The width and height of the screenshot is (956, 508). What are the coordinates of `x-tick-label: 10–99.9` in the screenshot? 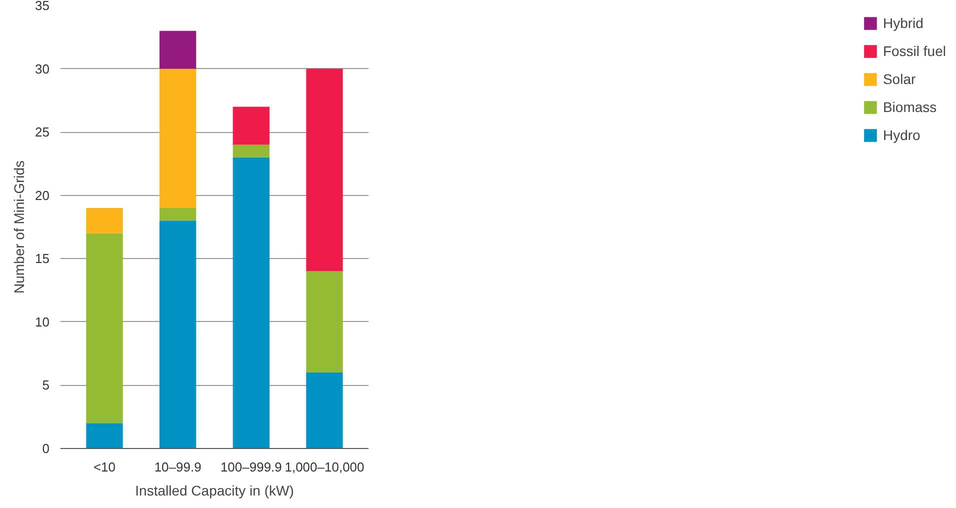 It's located at (178, 467).